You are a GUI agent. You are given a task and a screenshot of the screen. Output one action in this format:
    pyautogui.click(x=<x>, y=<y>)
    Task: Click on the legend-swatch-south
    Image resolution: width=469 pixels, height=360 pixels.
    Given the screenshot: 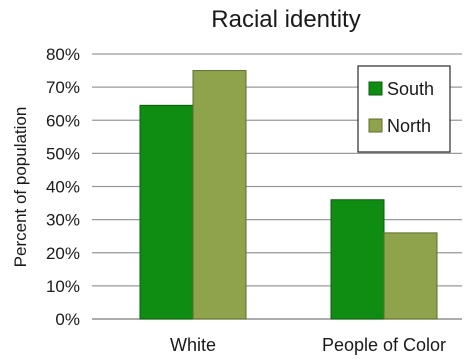 What is the action you would take?
    pyautogui.click(x=375, y=88)
    